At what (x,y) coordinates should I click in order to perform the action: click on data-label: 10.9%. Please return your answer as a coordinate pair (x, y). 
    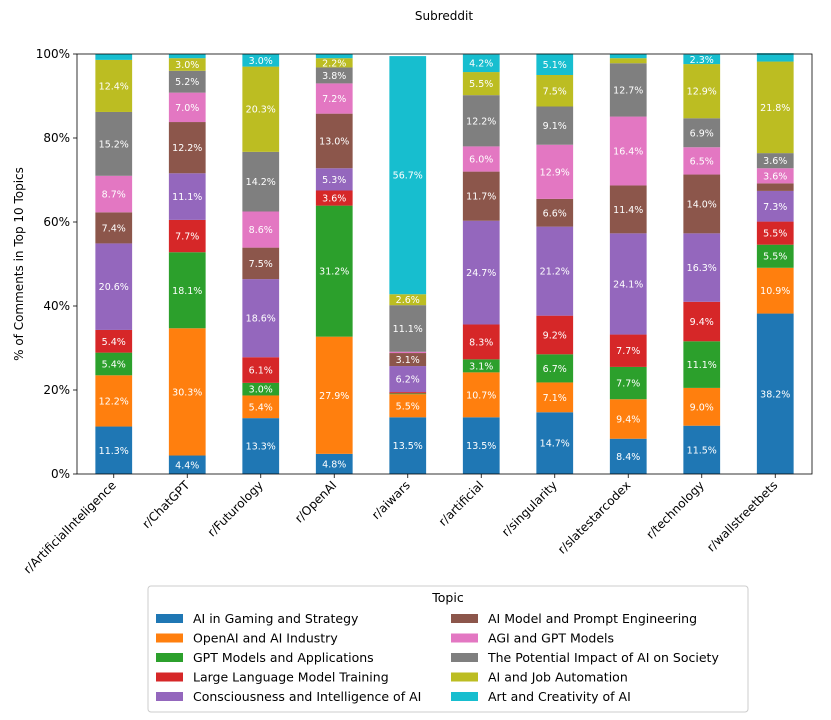
    Looking at the image, I should click on (775, 291).